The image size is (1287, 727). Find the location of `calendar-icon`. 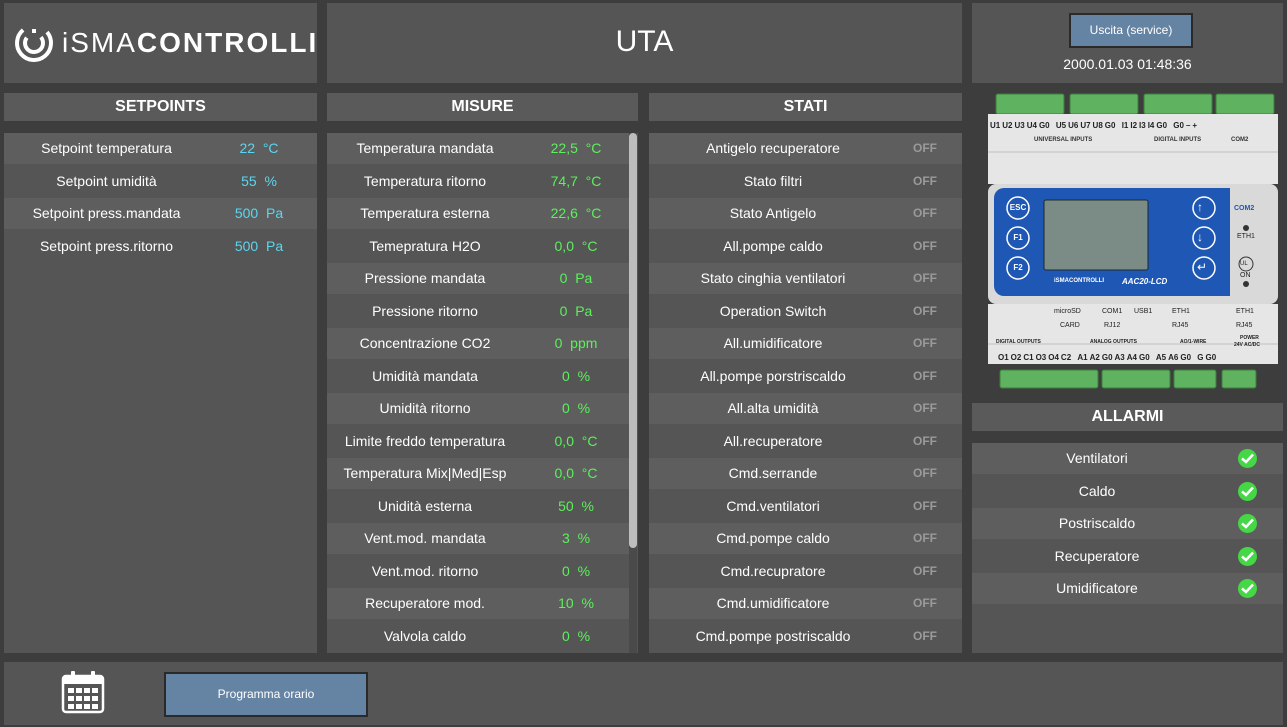

calendar-icon is located at coordinates (83, 692).